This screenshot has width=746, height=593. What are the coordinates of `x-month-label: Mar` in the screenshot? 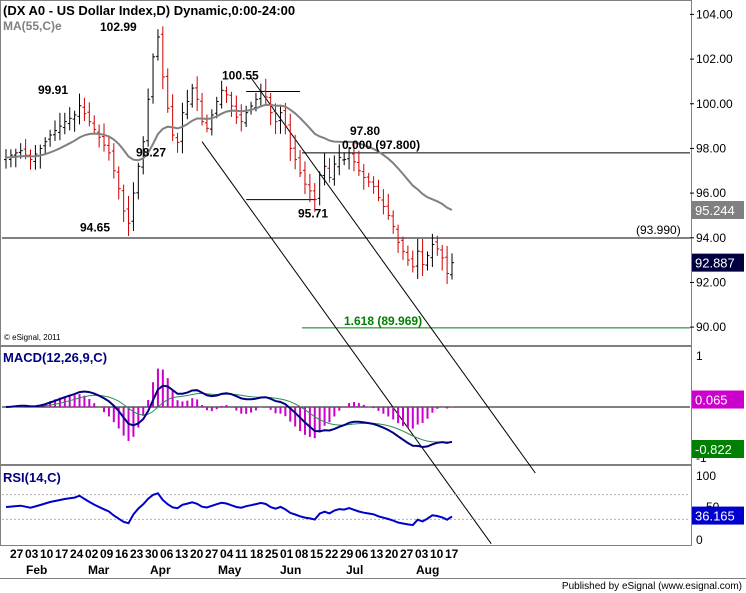 It's located at (99, 570).